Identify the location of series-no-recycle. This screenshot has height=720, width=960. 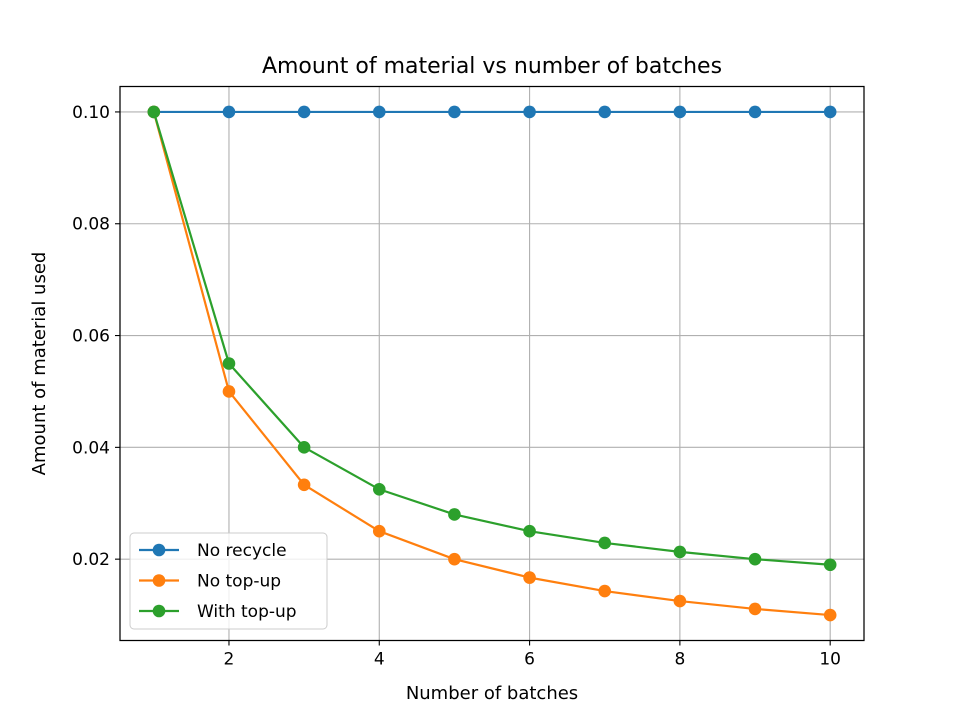
(492, 112).